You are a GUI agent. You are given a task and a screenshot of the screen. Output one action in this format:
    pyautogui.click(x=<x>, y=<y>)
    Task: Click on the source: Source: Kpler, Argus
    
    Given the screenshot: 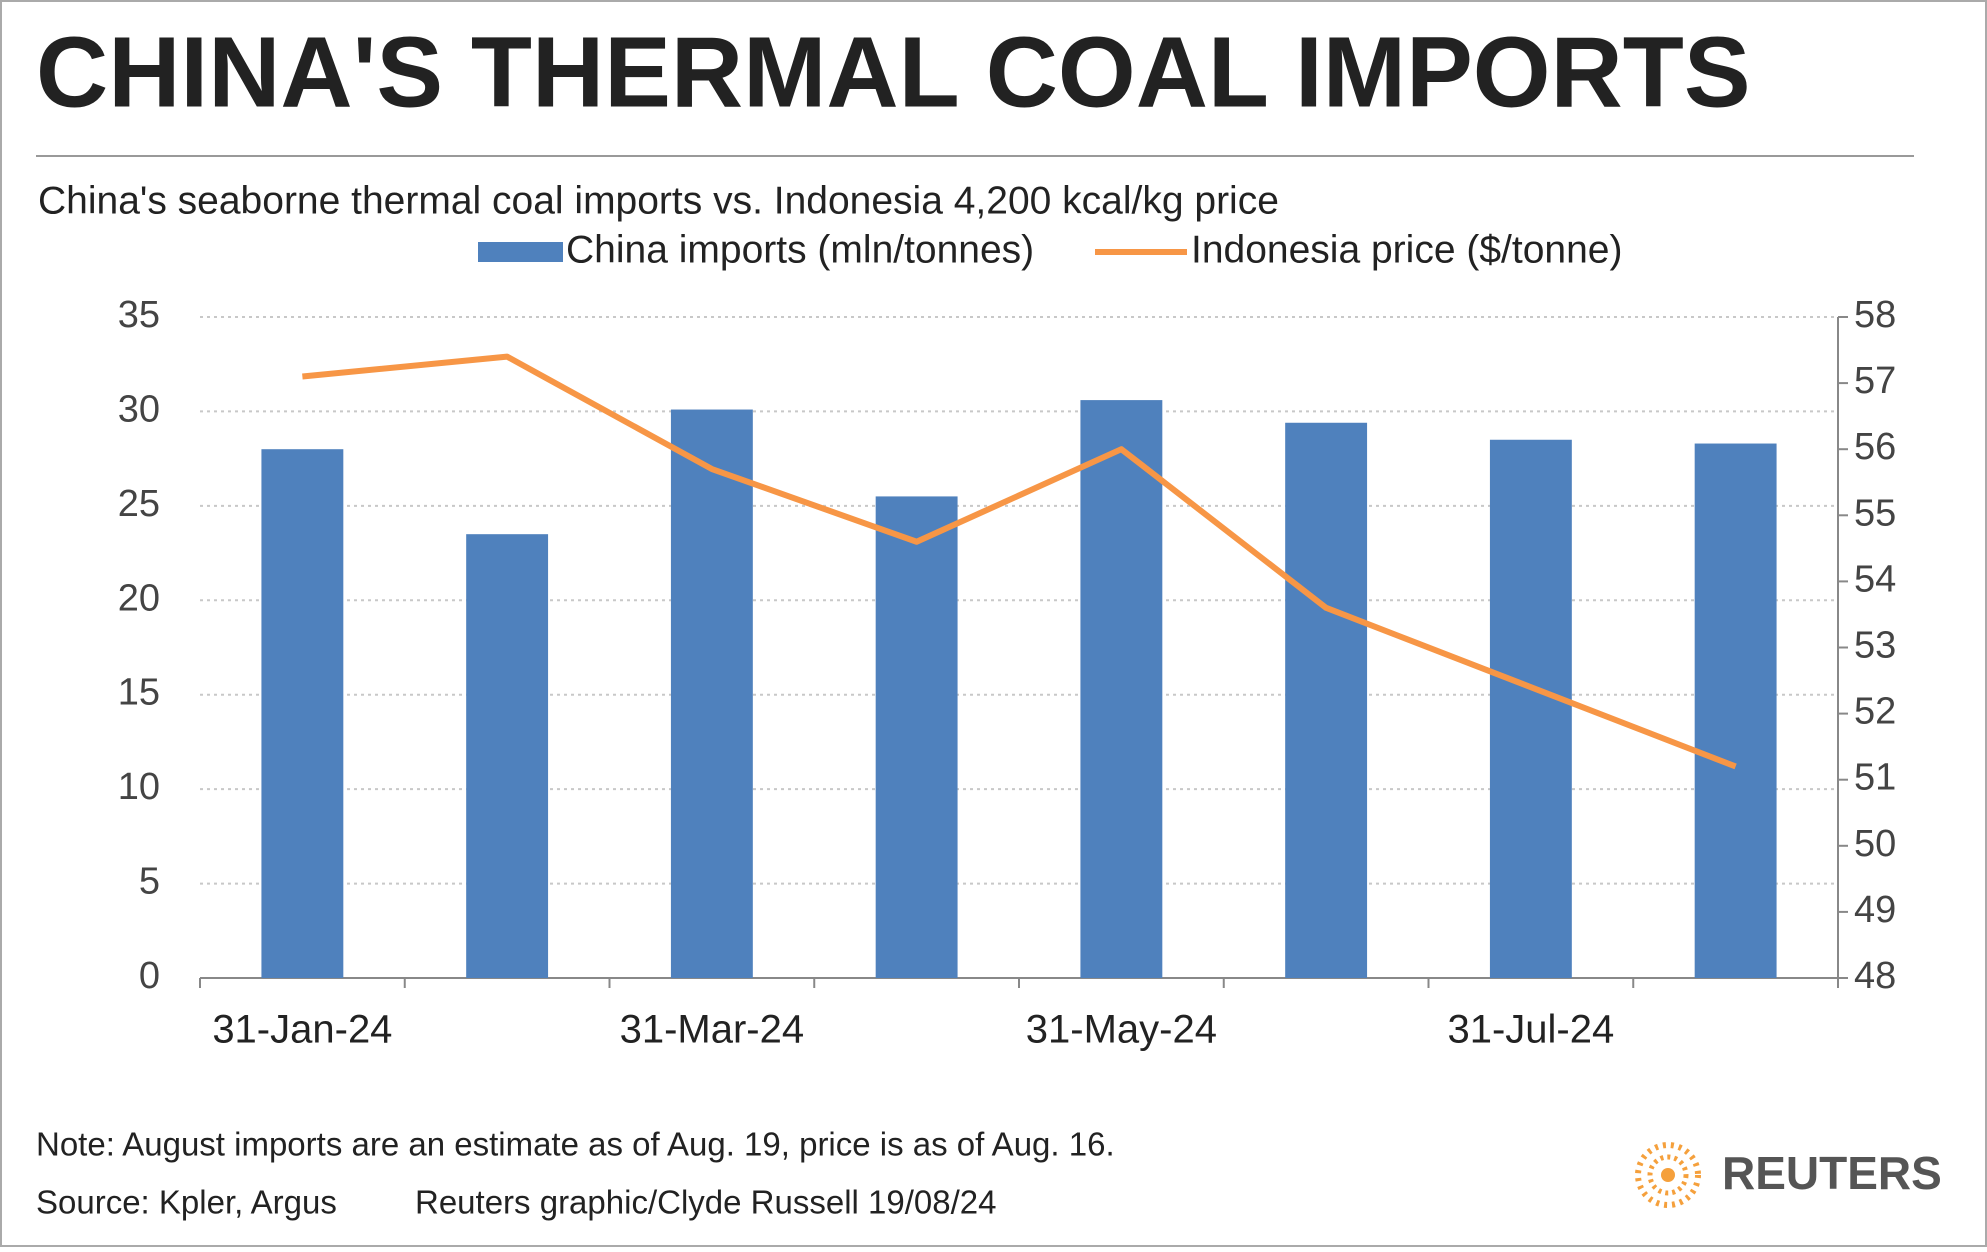 What is the action you would take?
    pyautogui.click(x=186, y=1202)
    